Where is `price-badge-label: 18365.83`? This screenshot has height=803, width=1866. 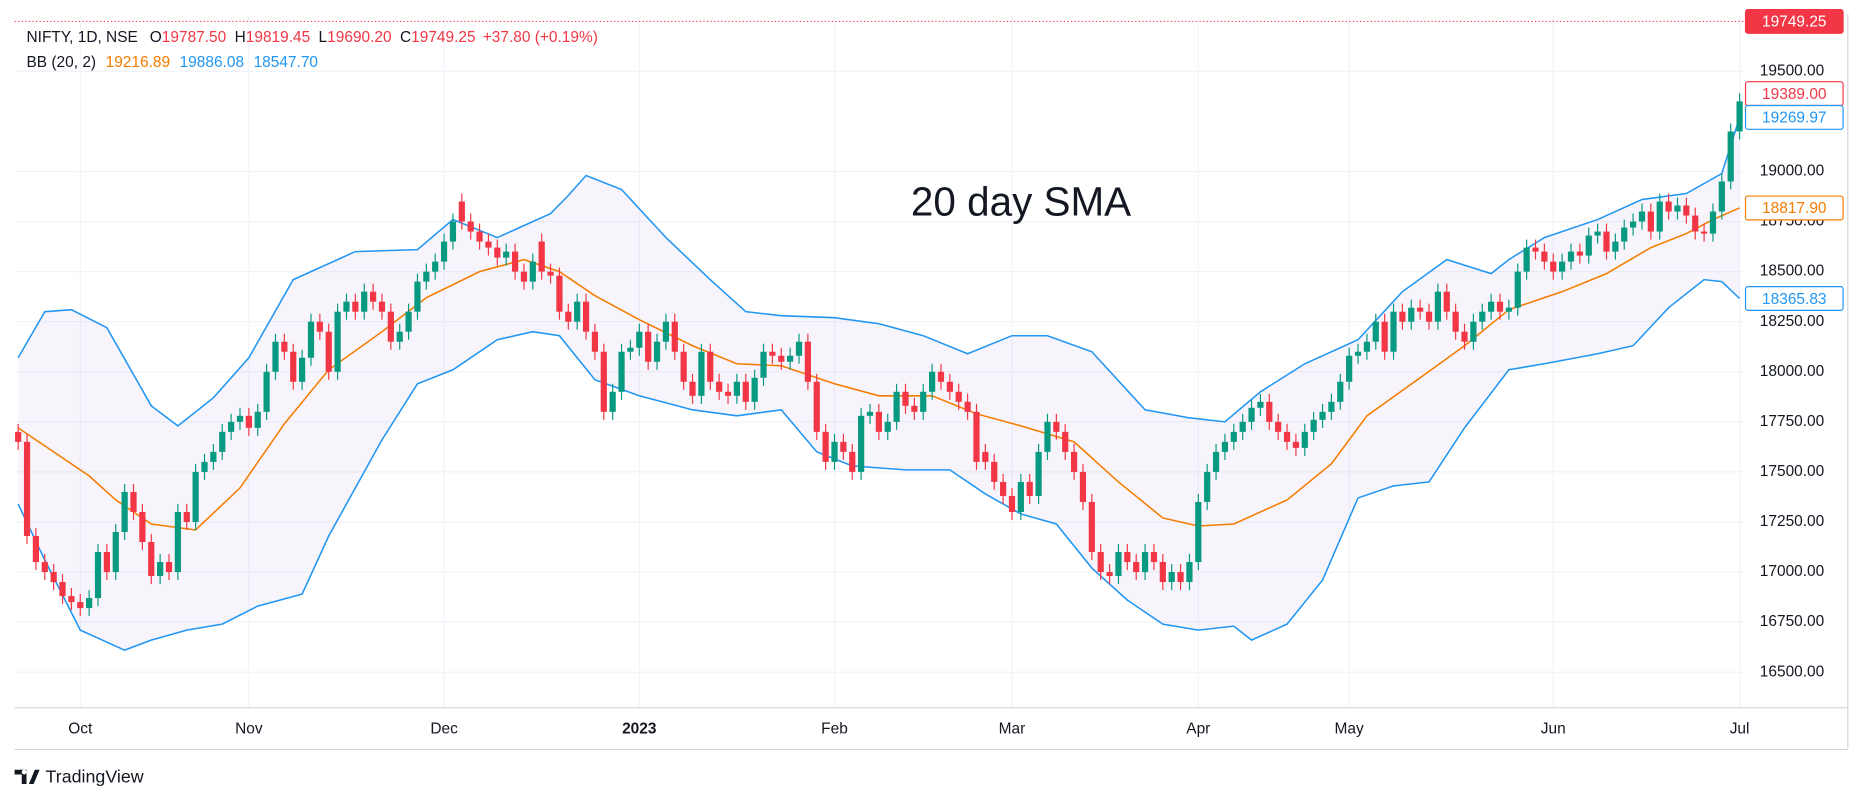 price-badge-label: 18365.83 is located at coordinates (1794, 299).